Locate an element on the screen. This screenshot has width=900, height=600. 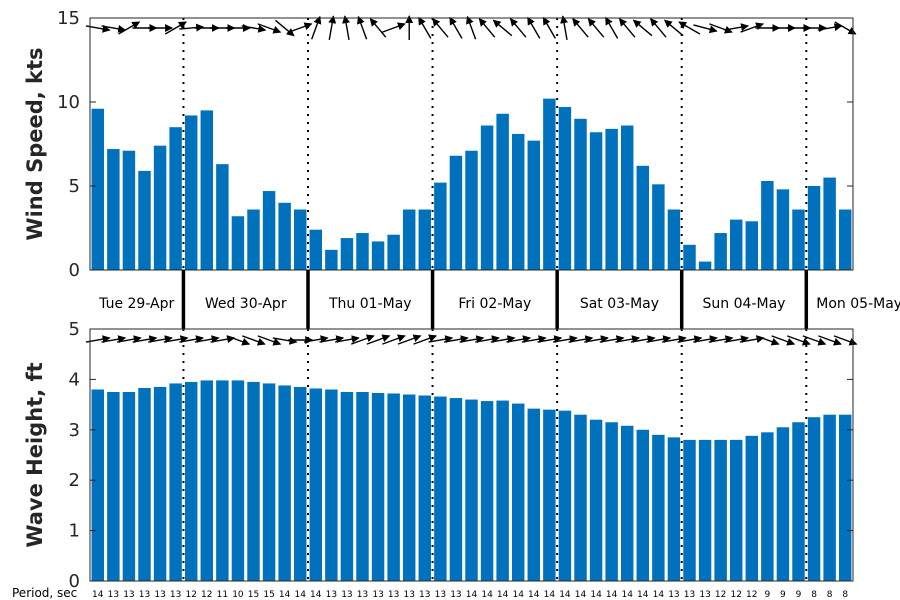
period-value: 15 is located at coordinates (253, 595).